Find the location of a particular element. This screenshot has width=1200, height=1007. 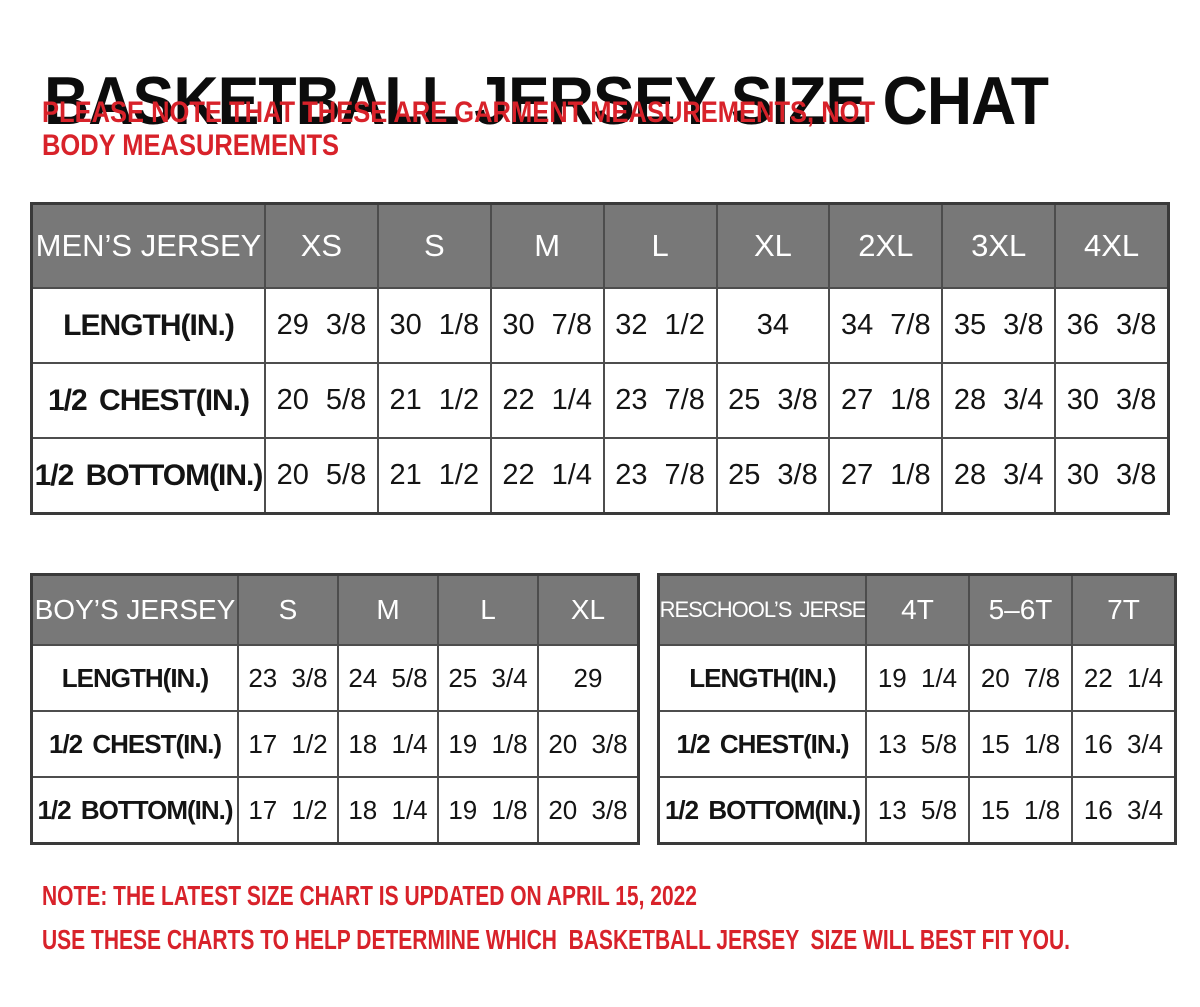

value-cell: 34 7/8 is located at coordinates (886, 325).